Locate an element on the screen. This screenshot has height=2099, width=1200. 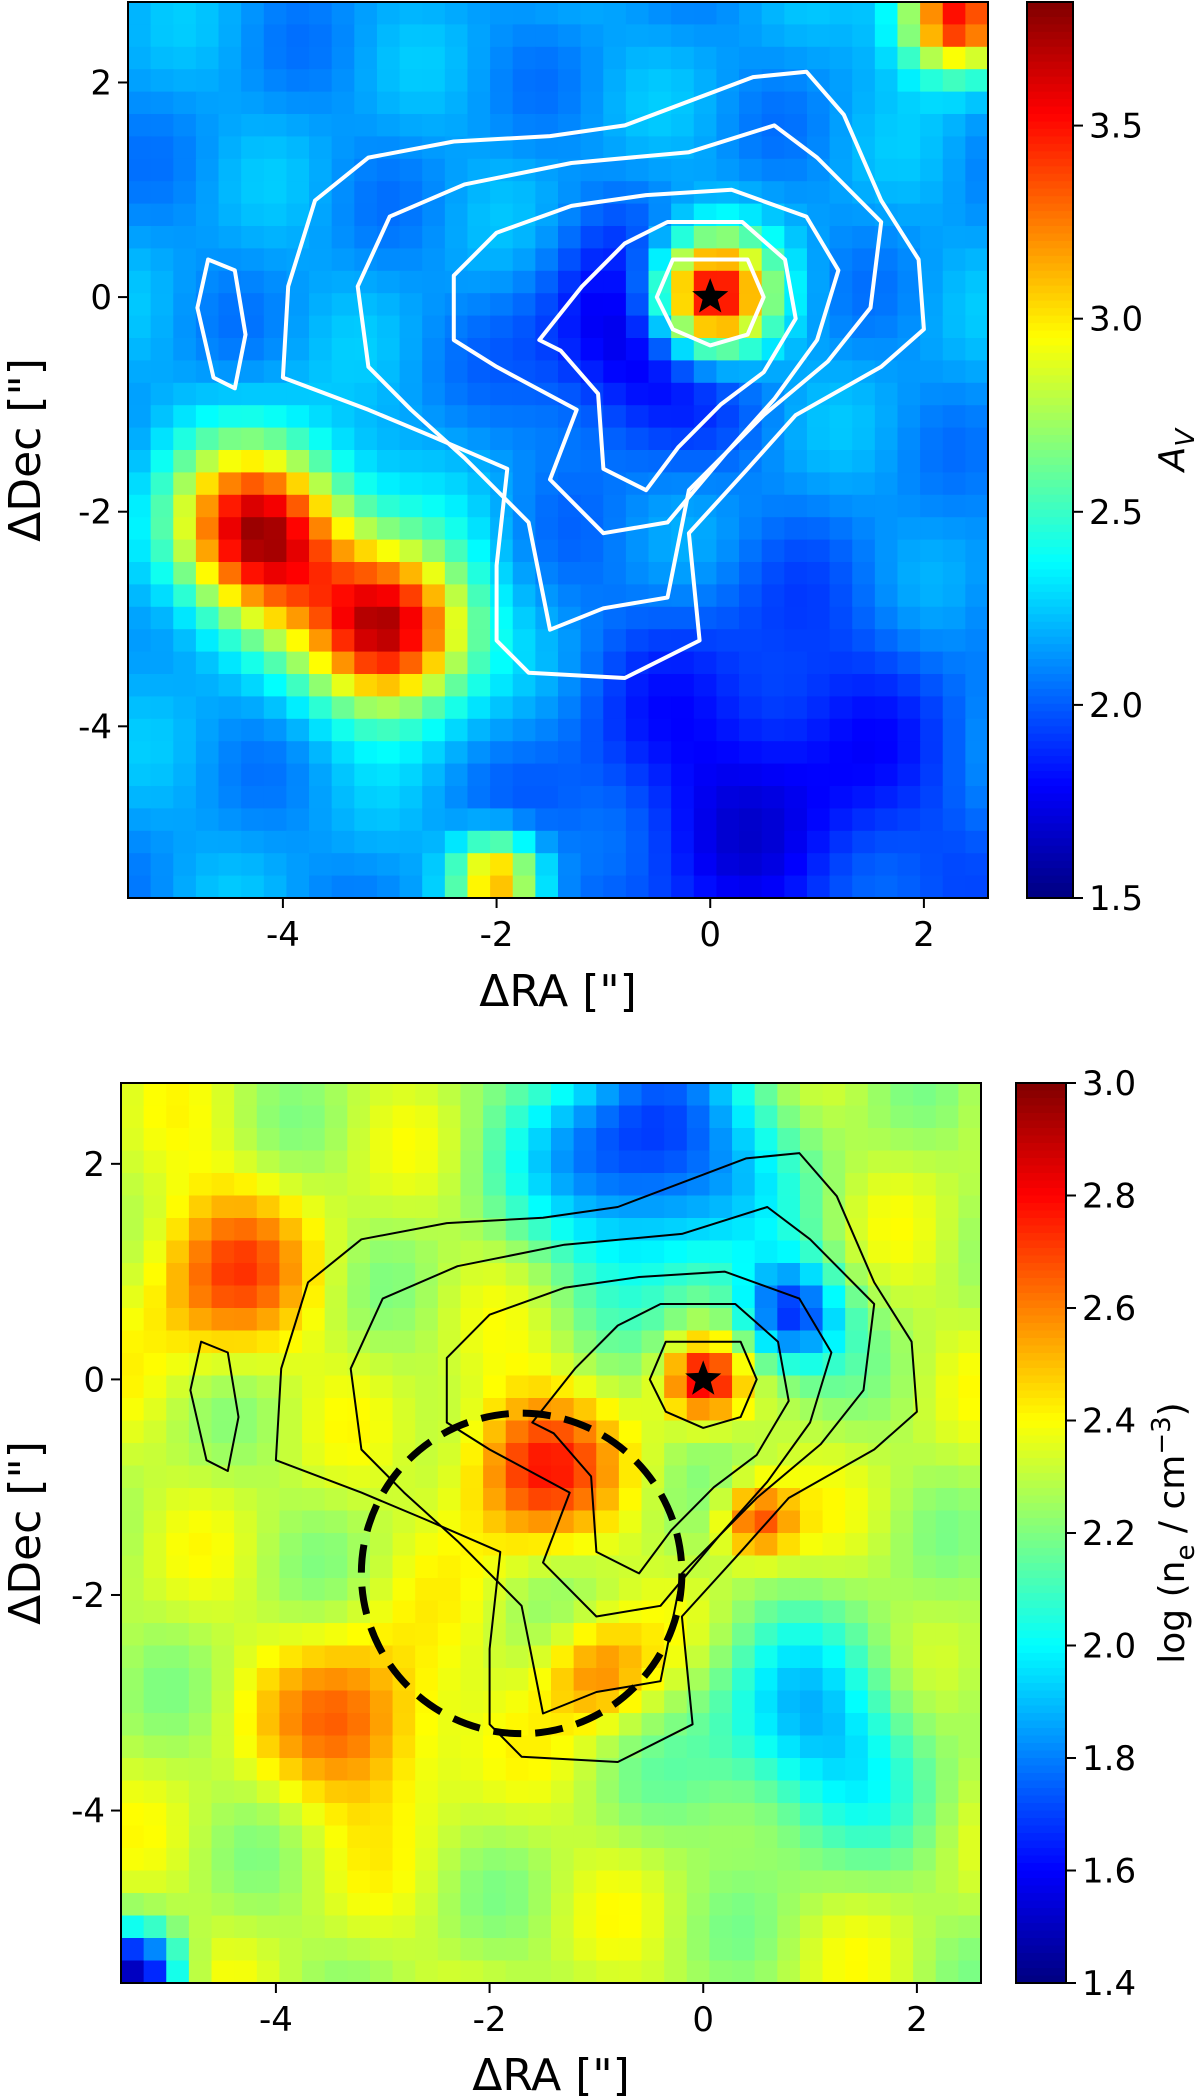
x-tick-label: 2 is located at coordinates (917, 2020).